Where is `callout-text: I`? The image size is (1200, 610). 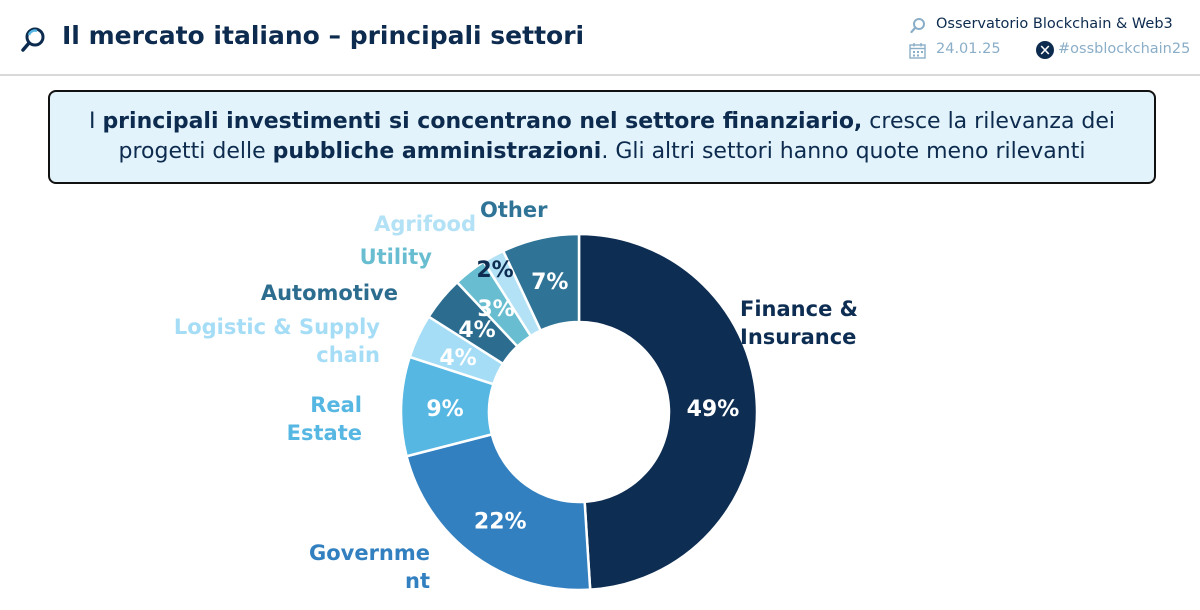
callout-text: I is located at coordinates (95, 121).